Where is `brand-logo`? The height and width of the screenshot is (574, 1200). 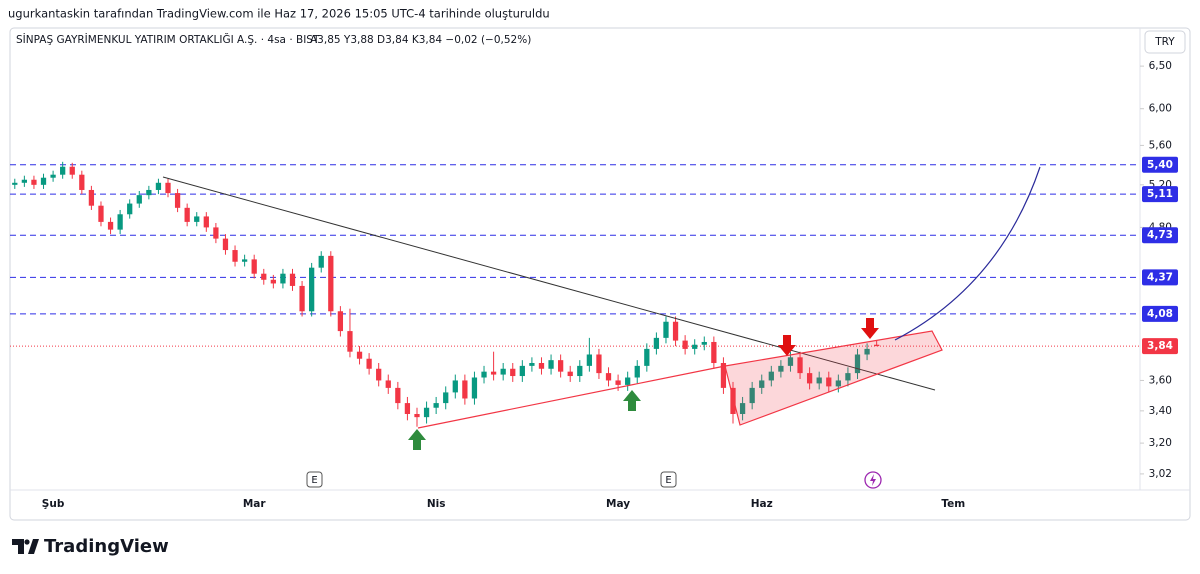 brand-logo is located at coordinates (25, 546).